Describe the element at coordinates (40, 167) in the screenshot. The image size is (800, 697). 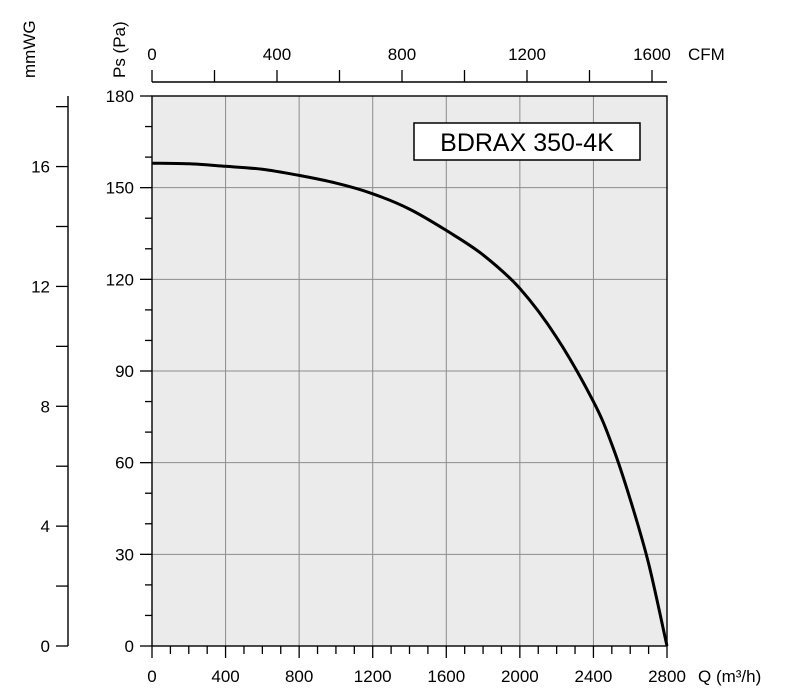
I see `mmwg-tick-label: 16` at that location.